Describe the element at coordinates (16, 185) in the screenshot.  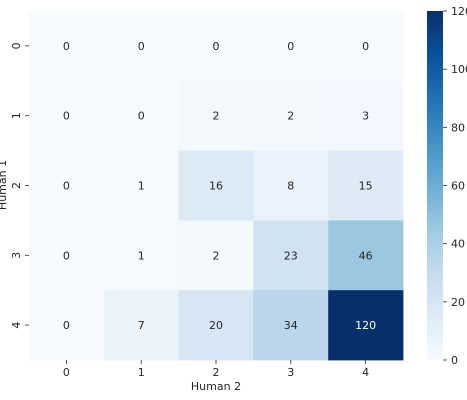
I see `y-tick-label: 2` at that location.